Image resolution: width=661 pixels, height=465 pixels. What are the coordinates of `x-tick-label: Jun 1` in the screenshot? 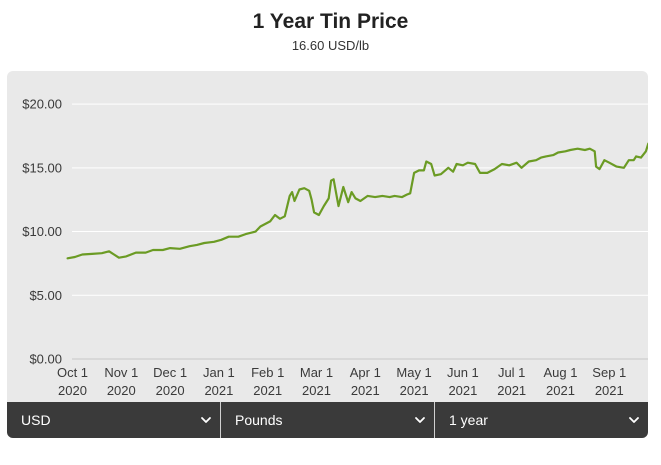 It's located at (463, 372).